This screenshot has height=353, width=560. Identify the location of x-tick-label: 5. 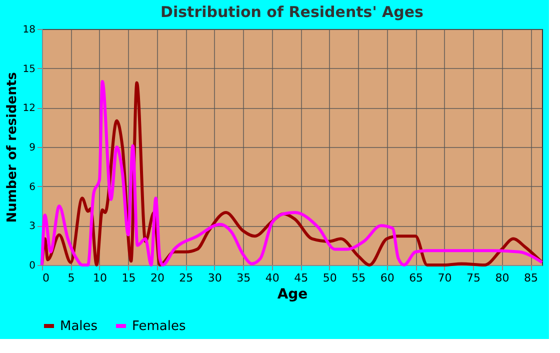
(71, 278).